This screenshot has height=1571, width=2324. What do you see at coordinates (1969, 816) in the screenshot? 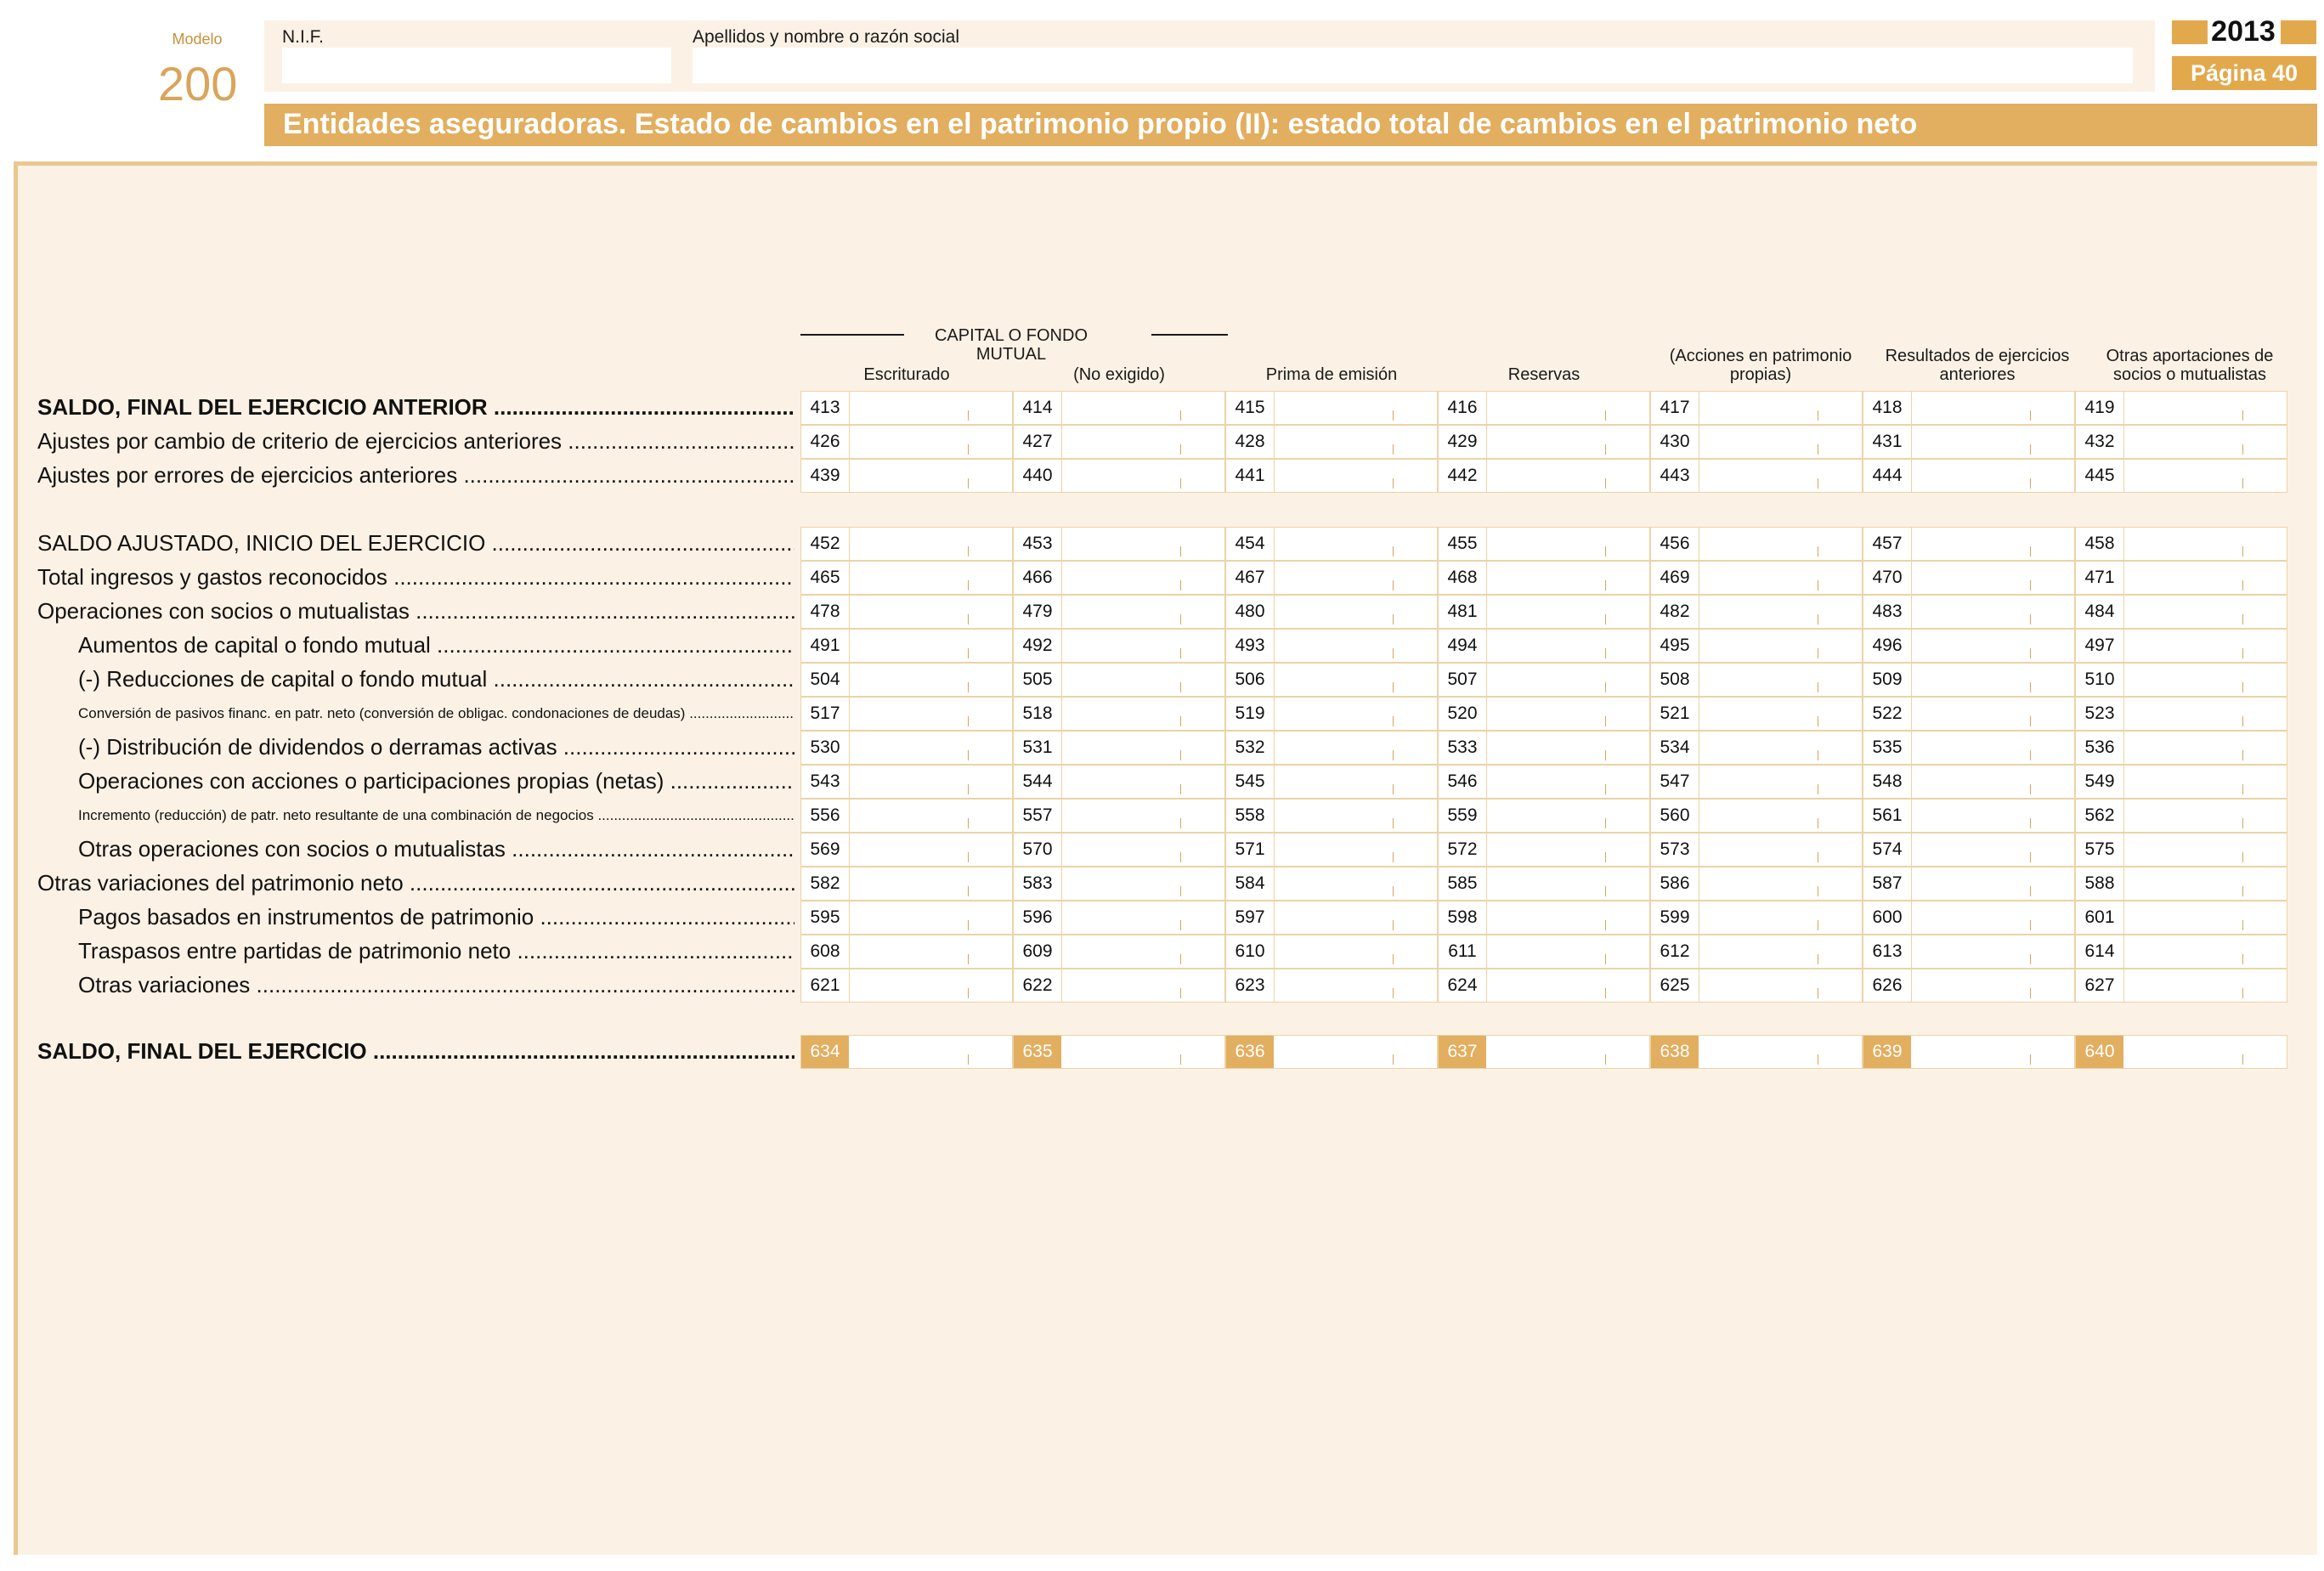
I see `amount-field: 561` at bounding box center [1969, 816].